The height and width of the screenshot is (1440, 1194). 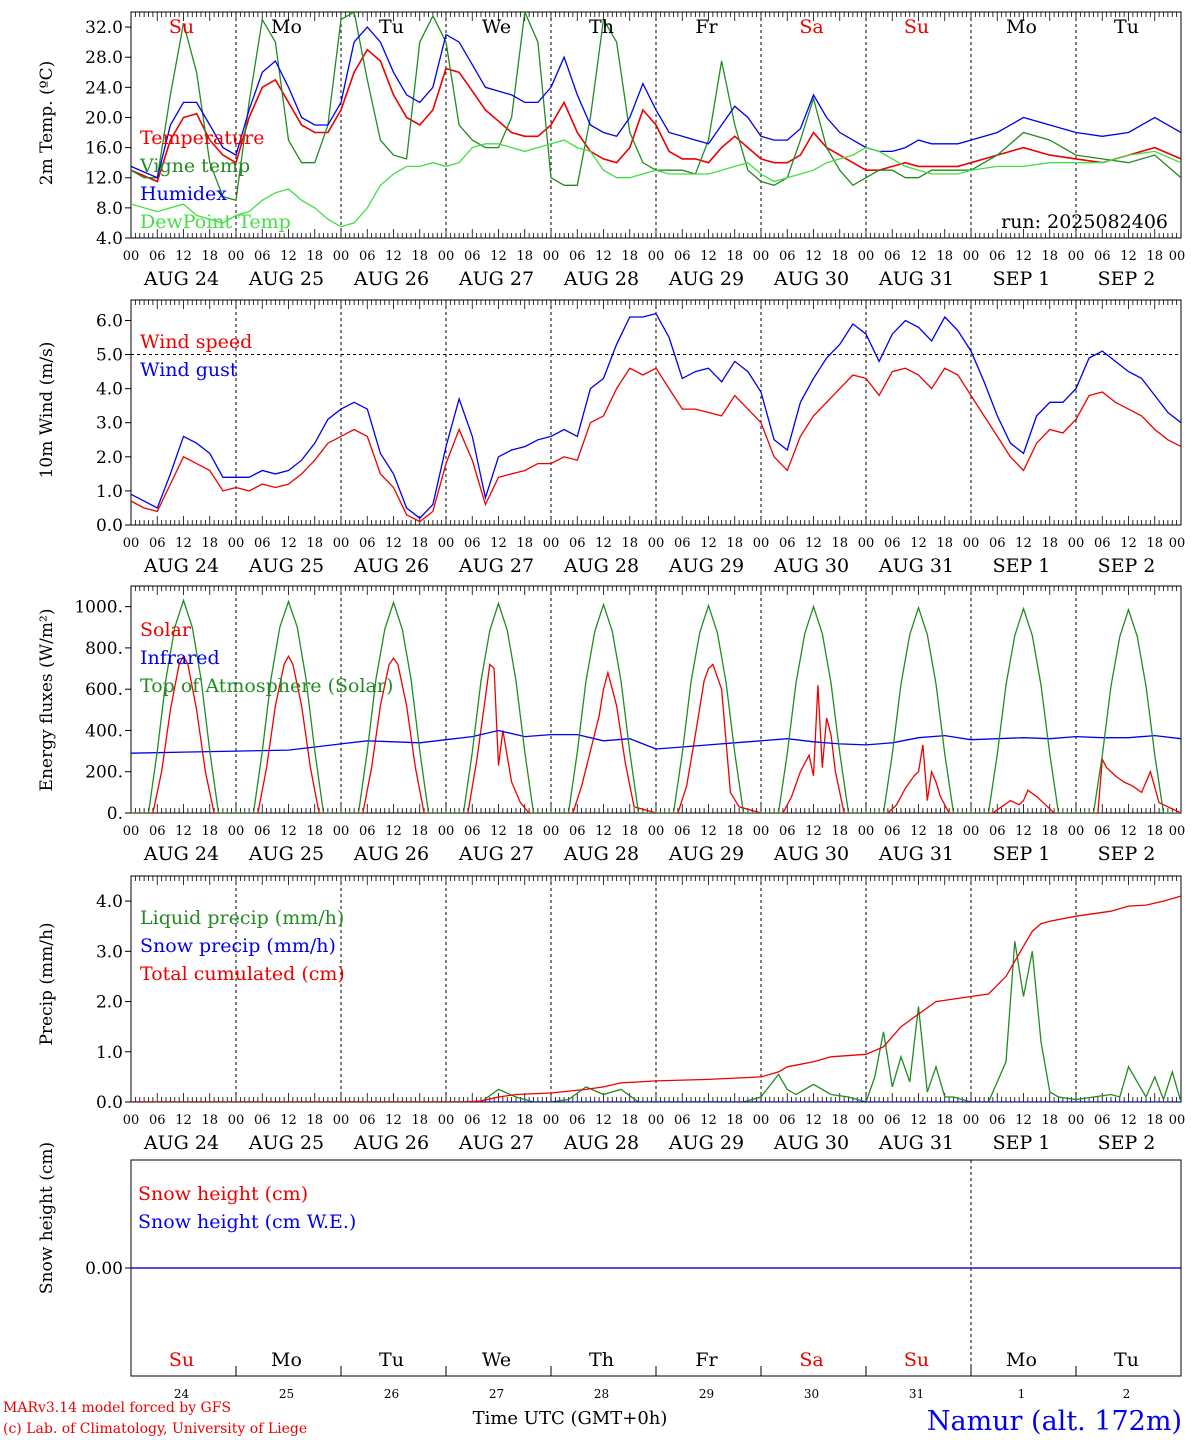 I want to click on series-line-top-of-atmosphere-solar-, so click(x=656, y=705).